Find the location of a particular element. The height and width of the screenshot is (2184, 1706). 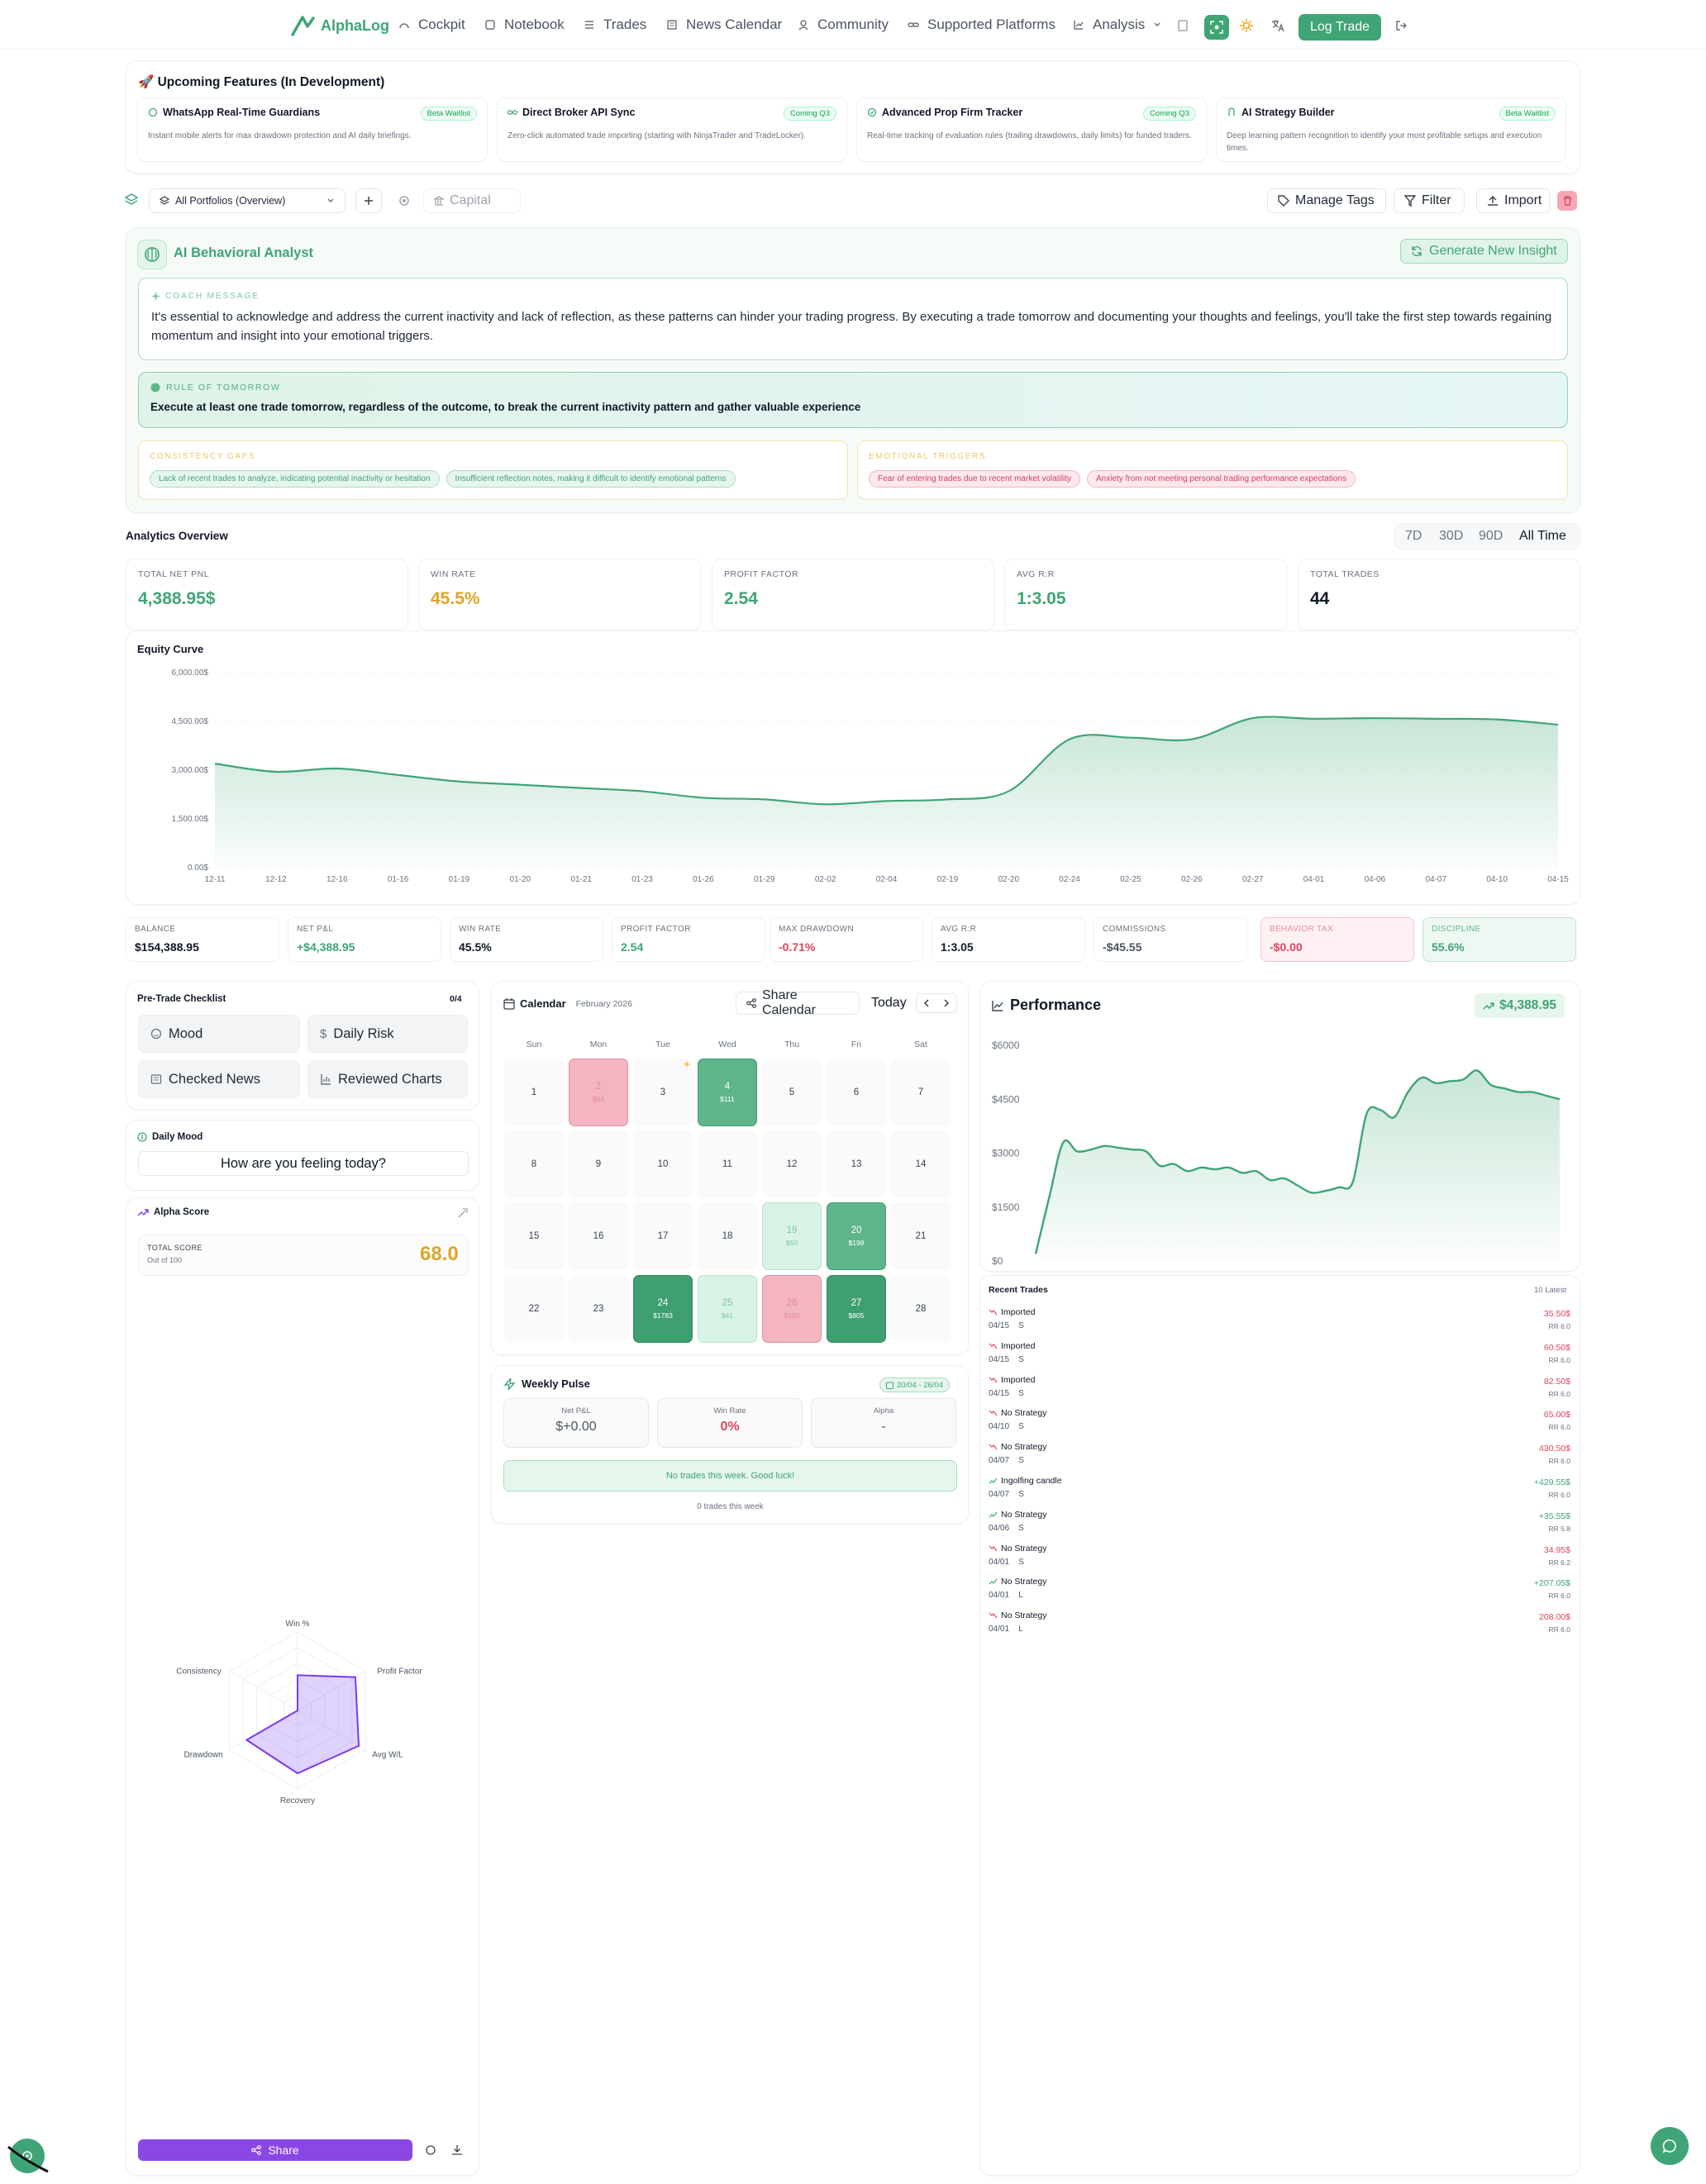

trade-row: No Strategy 04/07 S 430.50$ RR 6.0 is located at coordinates (1279, 1459).